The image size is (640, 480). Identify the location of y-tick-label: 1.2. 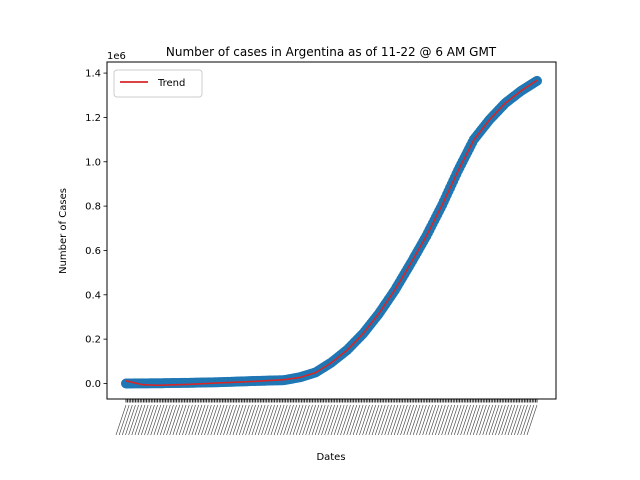
(93, 118).